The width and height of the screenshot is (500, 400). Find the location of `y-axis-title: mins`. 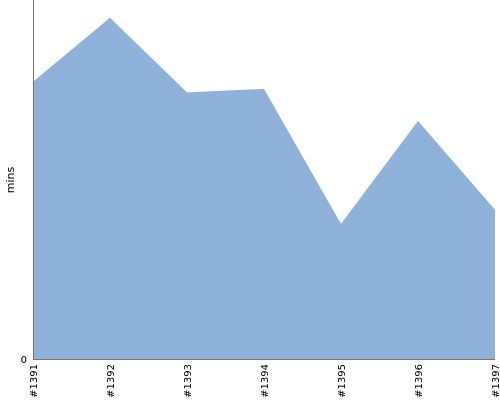

y-axis-title: mins is located at coordinates (10, 179).